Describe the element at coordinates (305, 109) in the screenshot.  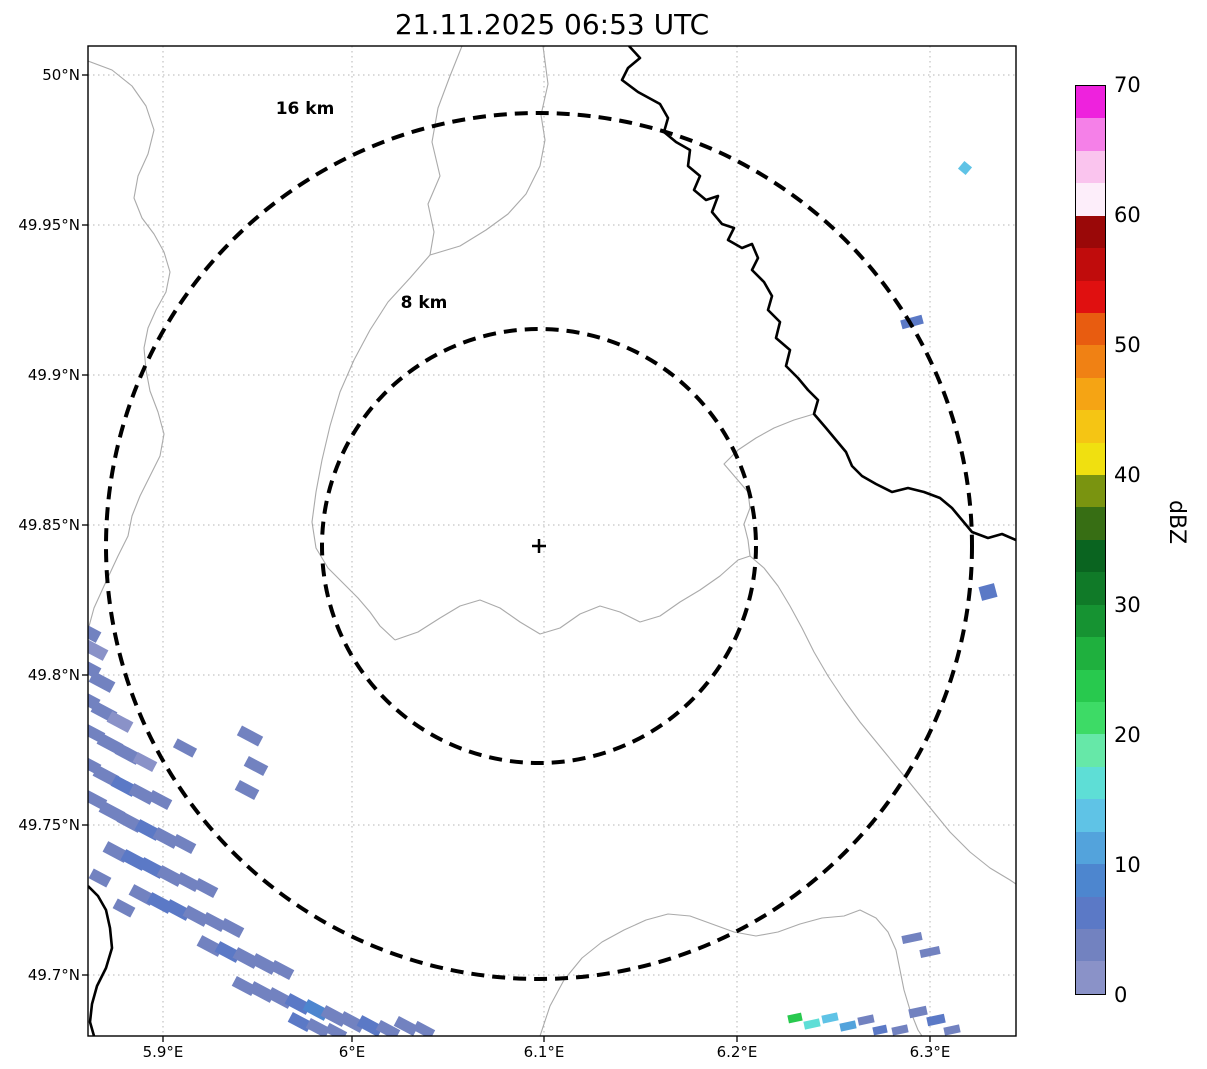
I see `range-ring-label: 16 km` at that location.